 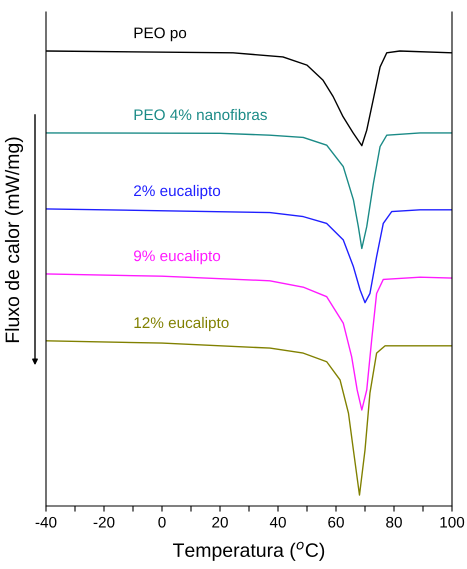 What do you see at coordinates (162, 522) in the screenshot?
I see `x-tick-label: 0` at bounding box center [162, 522].